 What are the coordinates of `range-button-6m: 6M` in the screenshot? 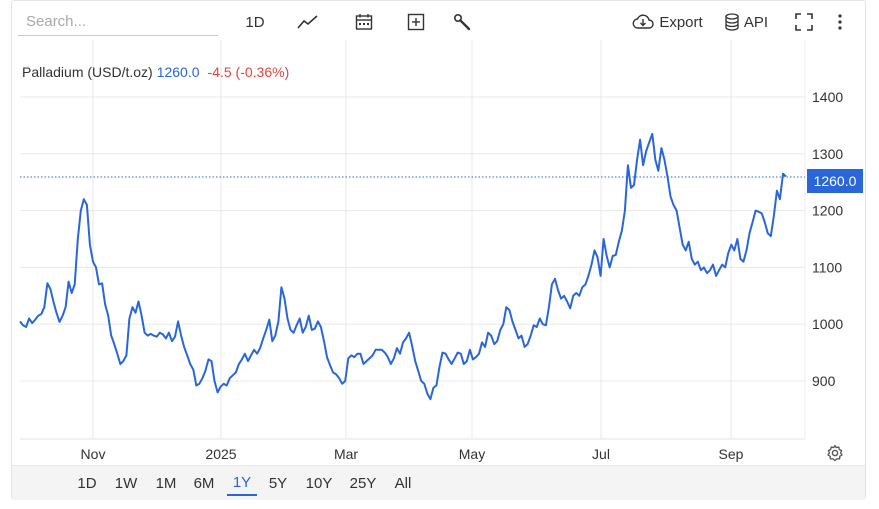 It's located at (204, 483).